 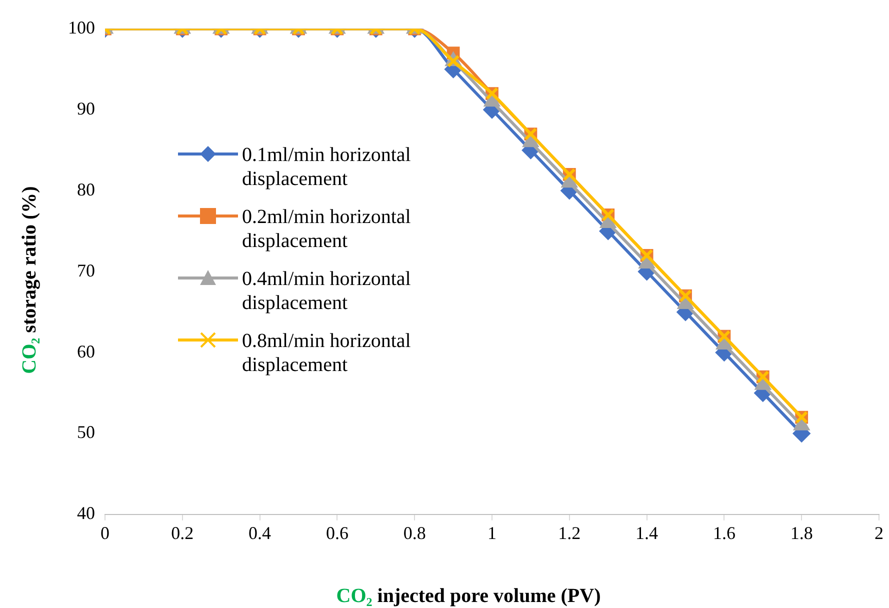 I want to click on y-tick-label: 70, so click(x=86, y=270).